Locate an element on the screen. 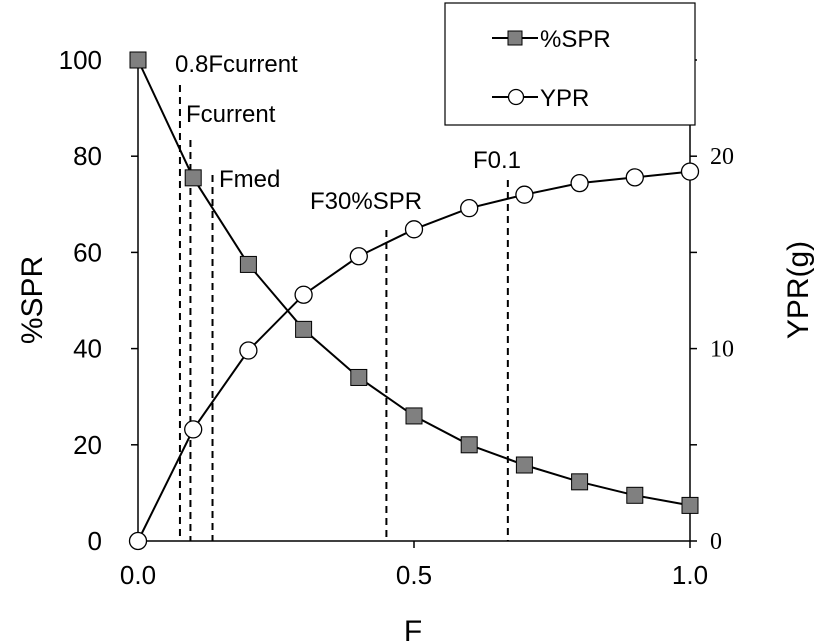 The height and width of the screenshot is (643, 825). legend-box is located at coordinates (570, 64).